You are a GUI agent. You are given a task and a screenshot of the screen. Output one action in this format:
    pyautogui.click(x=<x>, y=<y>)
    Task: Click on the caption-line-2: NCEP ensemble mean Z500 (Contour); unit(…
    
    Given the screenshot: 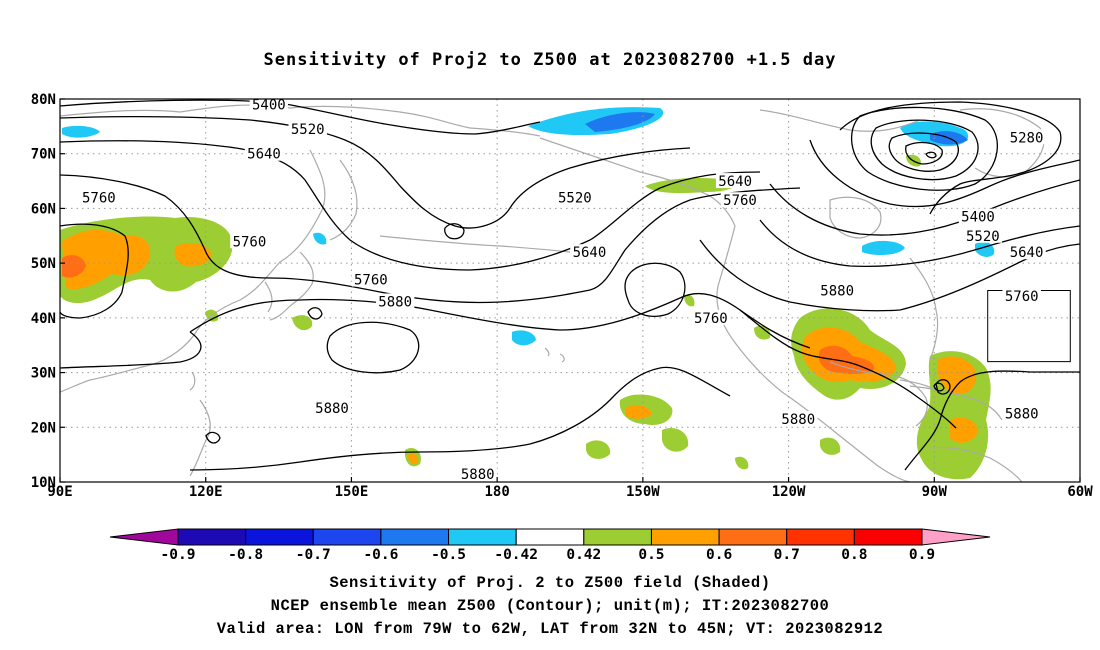 What is the action you would take?
    pyautogui.click(x=550, y=606)
    